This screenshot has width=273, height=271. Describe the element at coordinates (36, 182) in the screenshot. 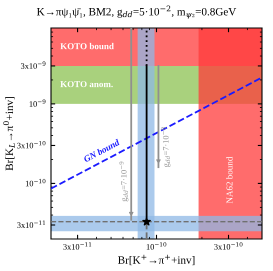

I see `y-tick-label: 10$^{−10}$` at that location.